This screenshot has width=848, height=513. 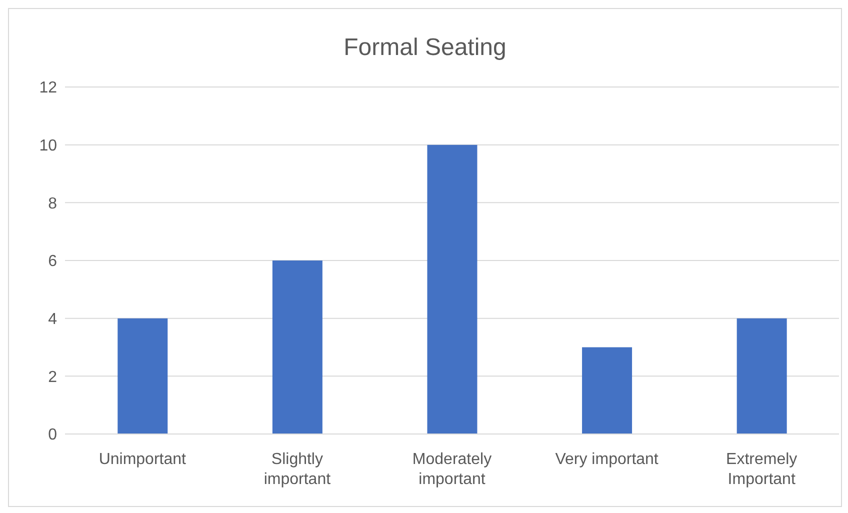 I want to click on y-tick-label: 4, so click(x=53, y=319).